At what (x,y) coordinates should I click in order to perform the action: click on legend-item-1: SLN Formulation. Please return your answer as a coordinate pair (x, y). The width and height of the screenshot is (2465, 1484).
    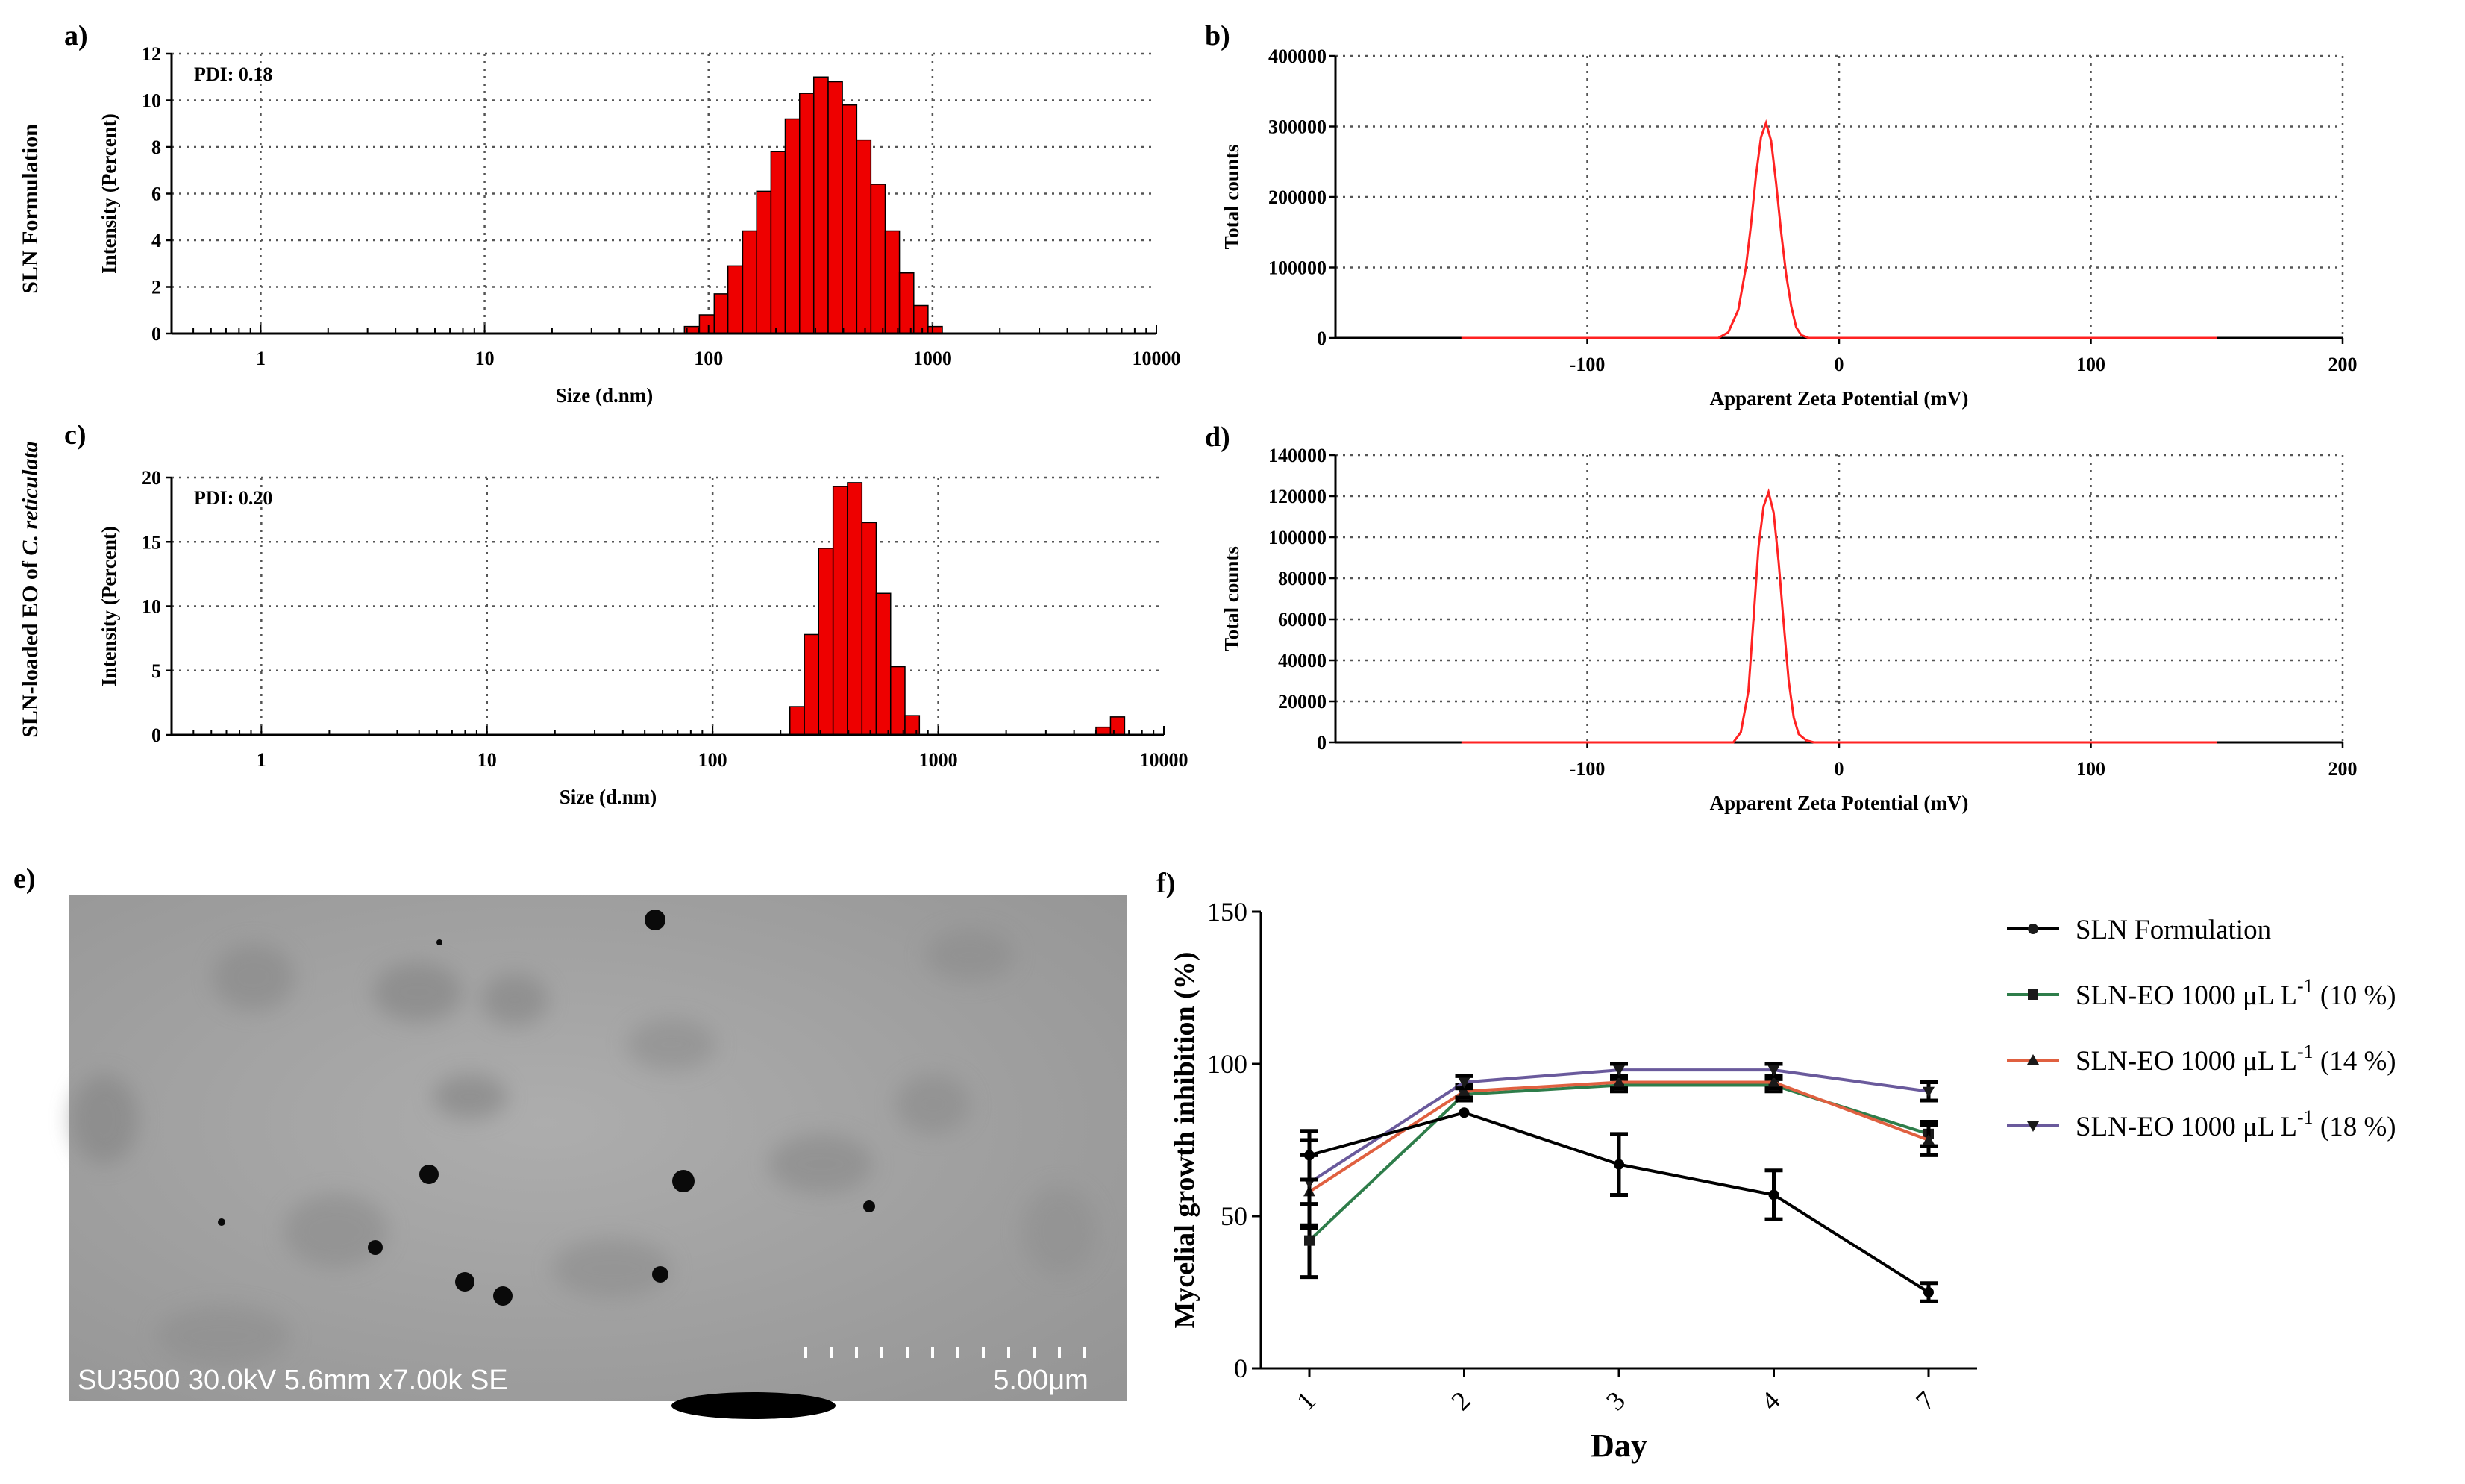
    Looking at the image, I should click on (2139, 930).